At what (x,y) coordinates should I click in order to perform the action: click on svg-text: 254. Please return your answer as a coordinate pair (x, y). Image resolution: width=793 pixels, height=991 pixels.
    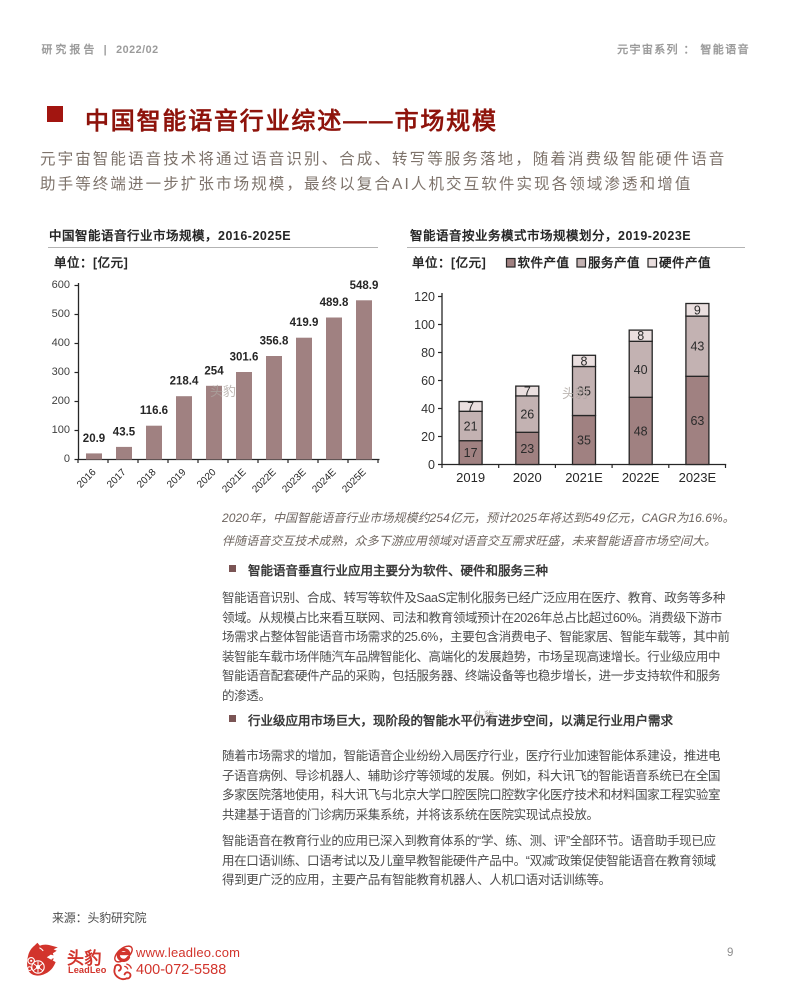
    Looking at the image, I should click on (214, 371).